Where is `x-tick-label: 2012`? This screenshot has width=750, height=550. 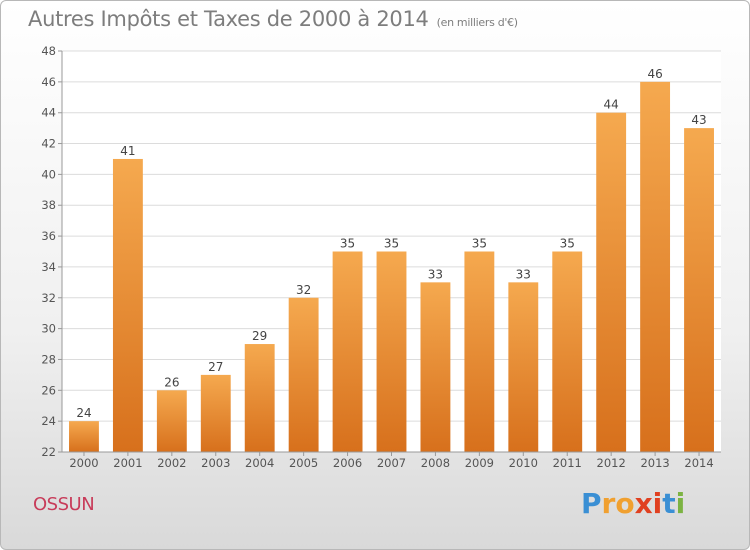 x-tick-label: 2012 is located at coordinates (611, 463).